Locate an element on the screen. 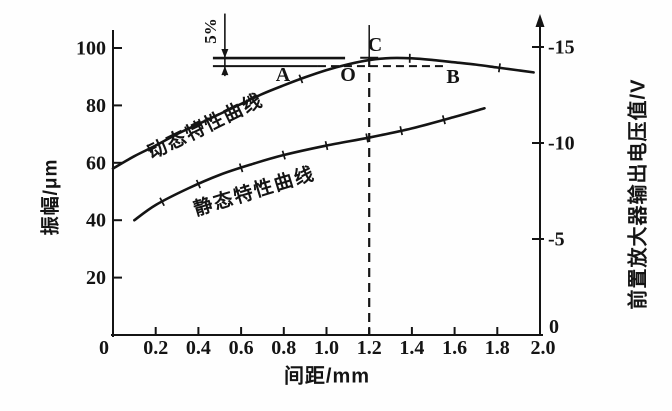 This screenshot has height=411, width=672. x-tick-label: 0 is located at coordinates (104, 348).